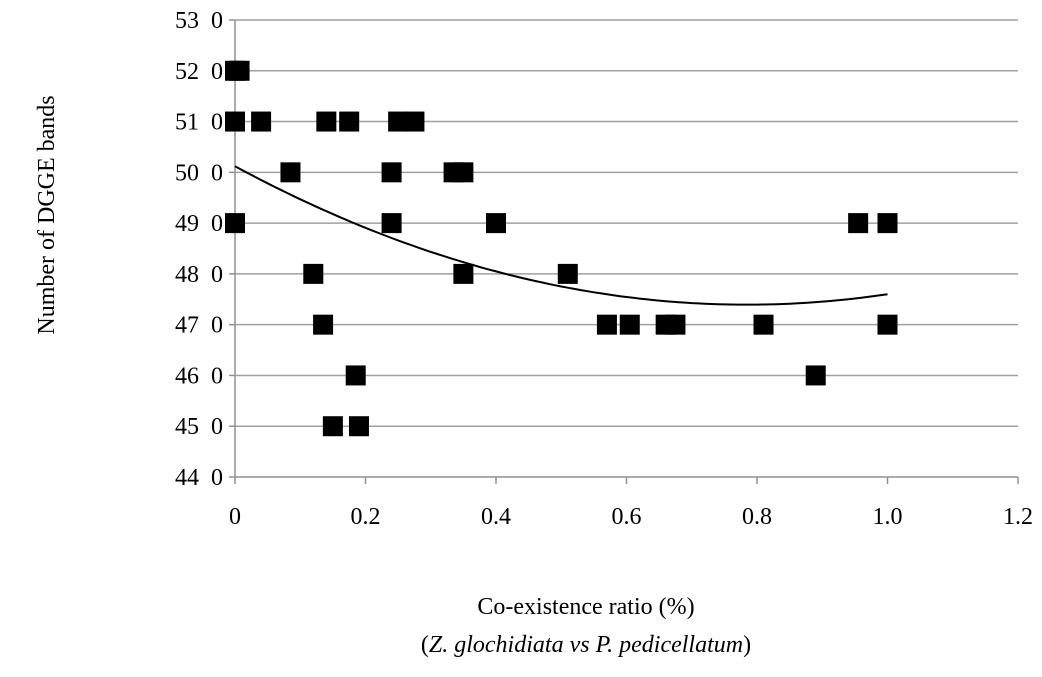 Image resolution: width=1042 pixels, height=677 pixels. What do you see at coordinates (187, 326) in the screenshot?
I see `y-tick-label: 47` at bounding box center [187, 326].